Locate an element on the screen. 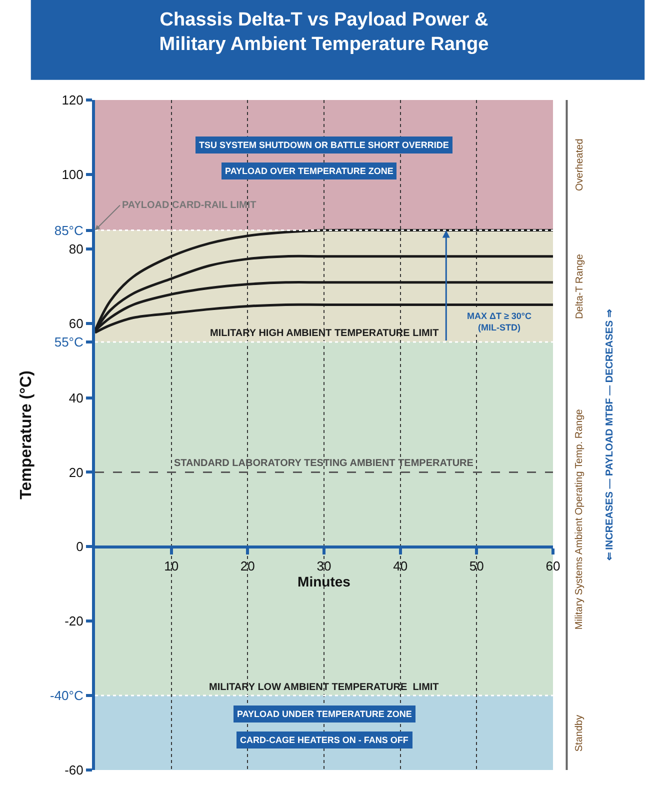  annotation: PAYLOAD UNDER TEMPERATURE ZONE is located at coordinates (324, 714).